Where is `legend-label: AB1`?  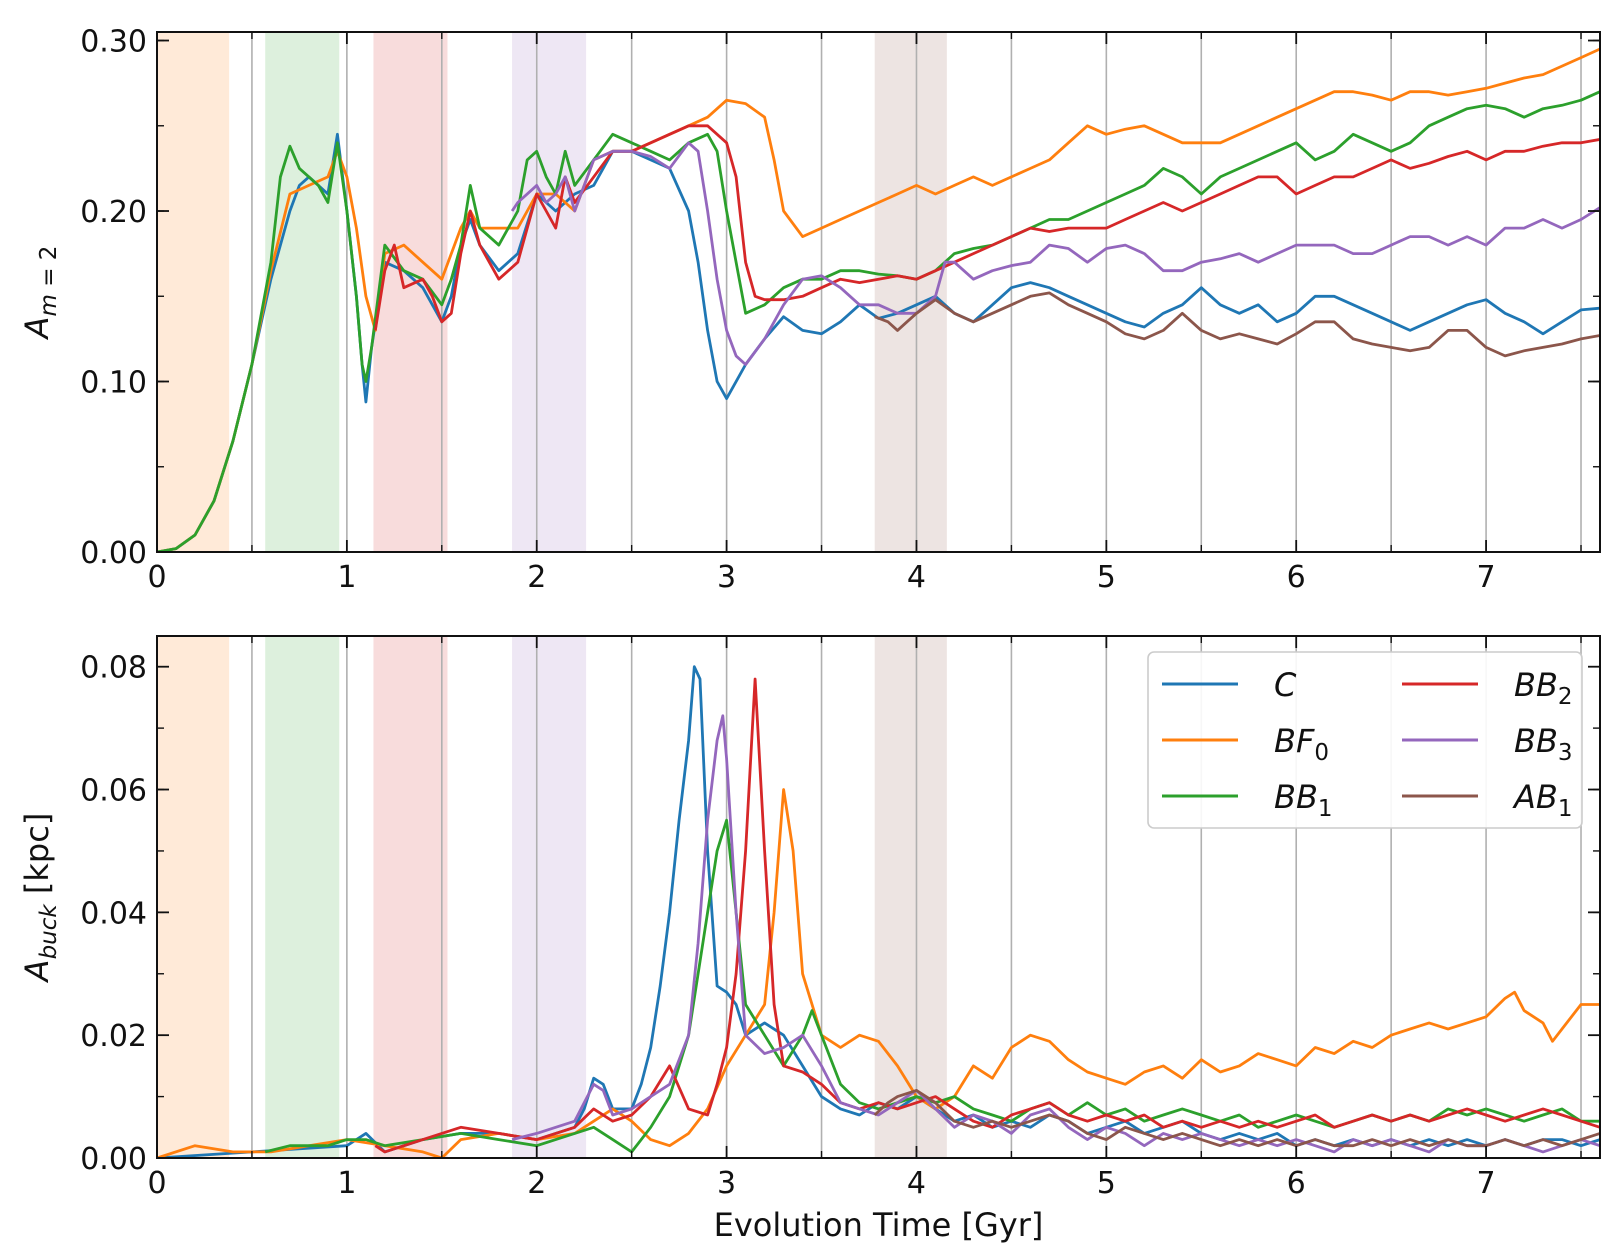 legend-label: AB1 is located at coordinates (1542, 800).